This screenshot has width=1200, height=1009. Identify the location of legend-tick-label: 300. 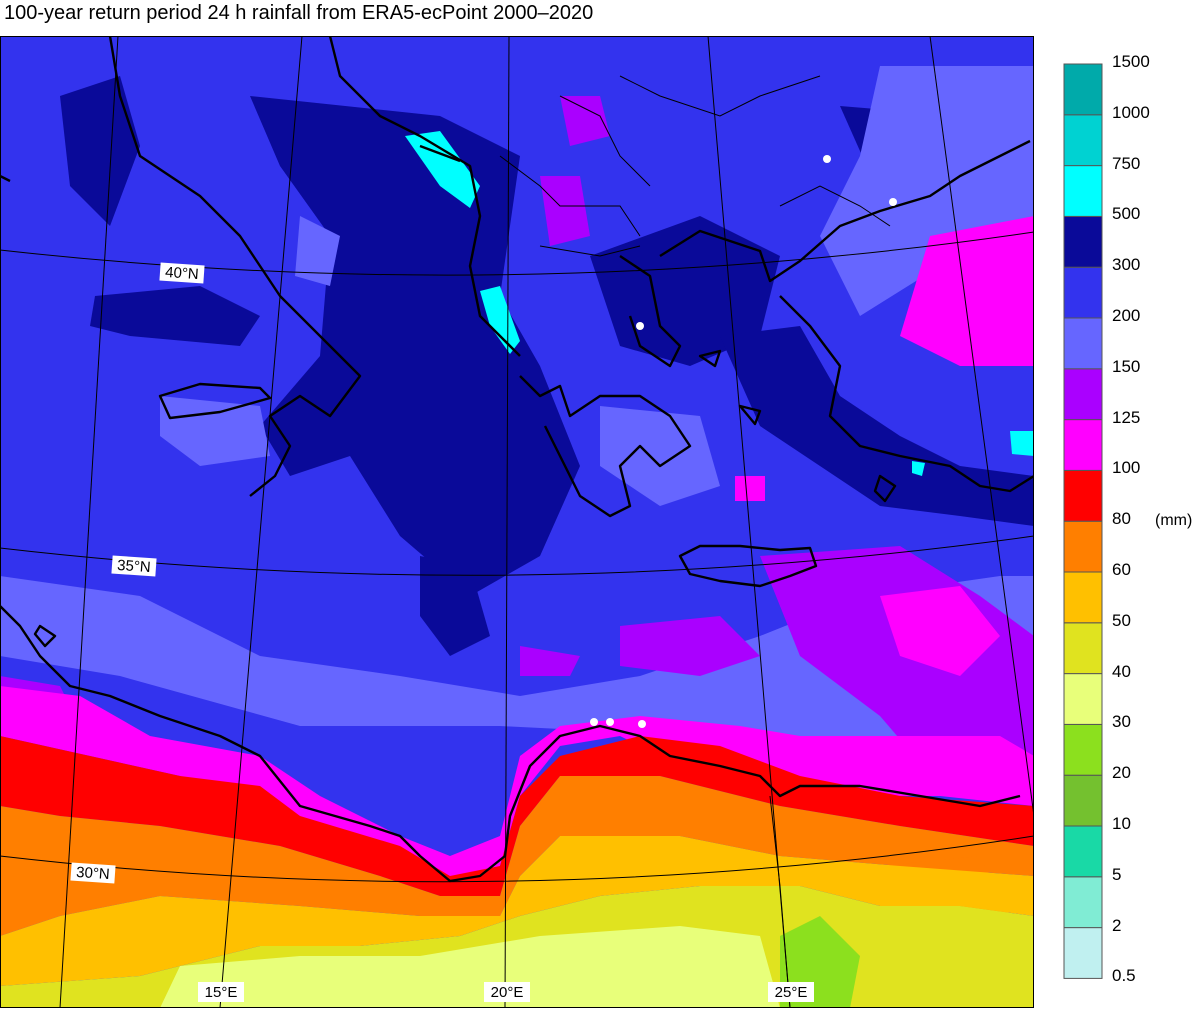
(1126, 265).